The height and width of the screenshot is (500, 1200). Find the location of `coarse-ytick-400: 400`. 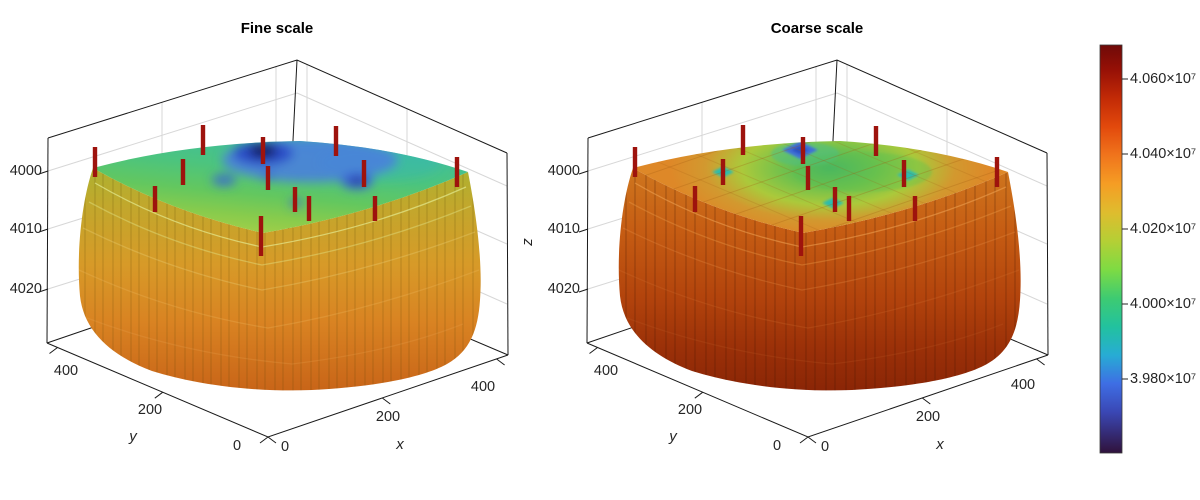

coarse-ytick-400: 400 is located at coordinates (606, 371).